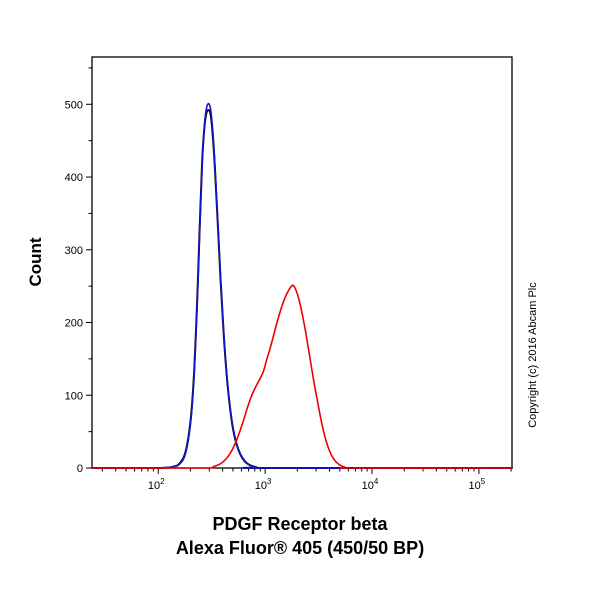 This screenshot has width=600, height=600. Describe the element at coordinates (300, 548) in the screenshot. I see `x-axis-title-line2: Alexa Fluor® 405 (450/50 BP)` at that location.